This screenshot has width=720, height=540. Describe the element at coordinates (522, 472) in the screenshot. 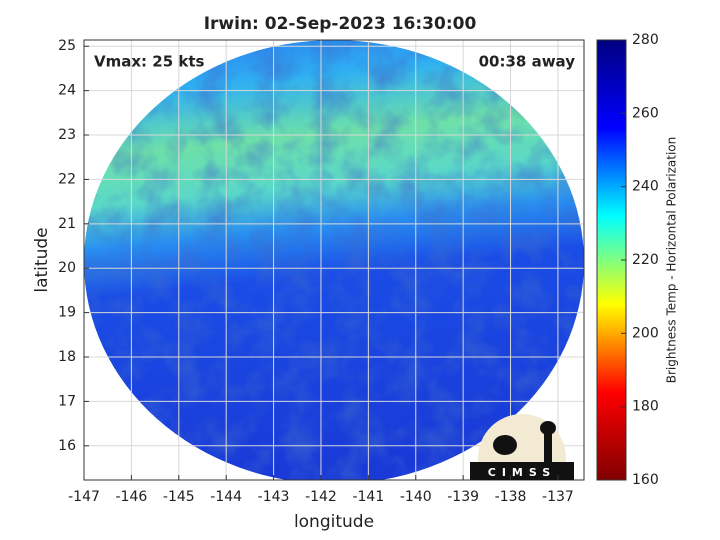

I see `logo-text: CIMSS` at that location.